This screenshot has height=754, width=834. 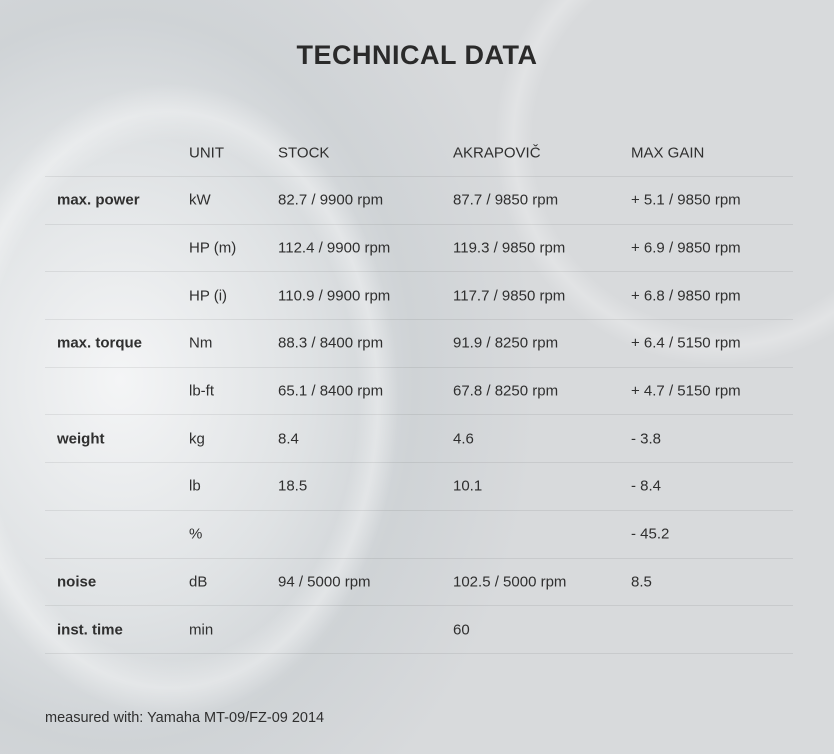 I want to click on stock-value: 18.5, so click(x=293, y=486).